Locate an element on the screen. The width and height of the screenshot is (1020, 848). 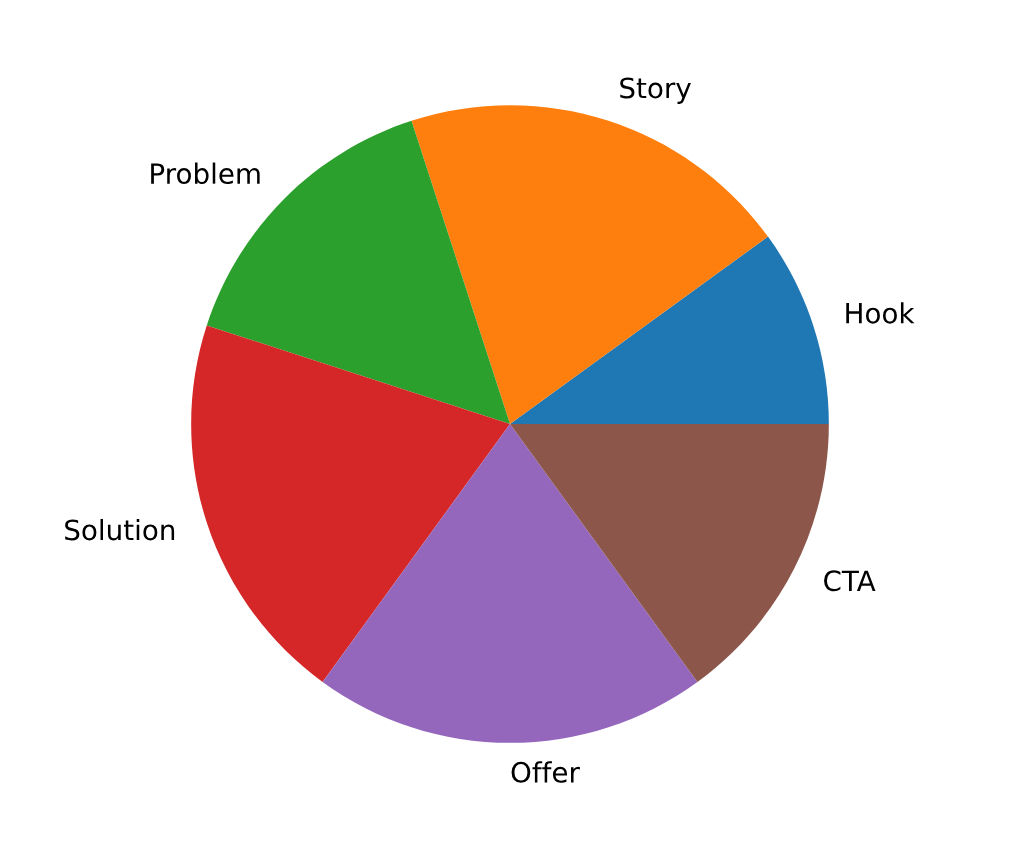
slice-label: Story is located at coordinates (655, 90).